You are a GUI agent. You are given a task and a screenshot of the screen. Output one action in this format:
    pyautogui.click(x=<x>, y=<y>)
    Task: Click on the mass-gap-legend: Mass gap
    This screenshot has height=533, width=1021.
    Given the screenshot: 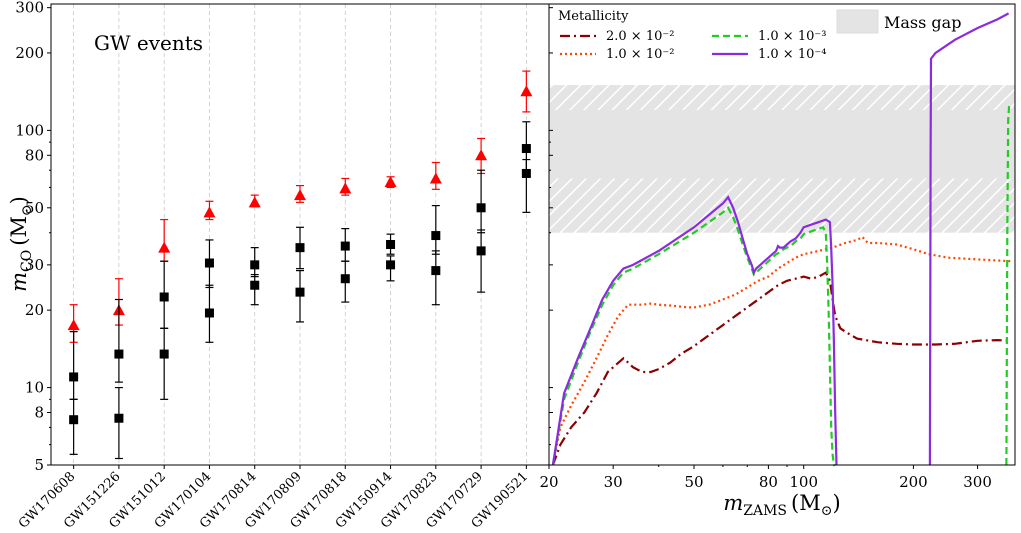 What is the action you would take?
    pyautogui.click(x=898, y=21)
    